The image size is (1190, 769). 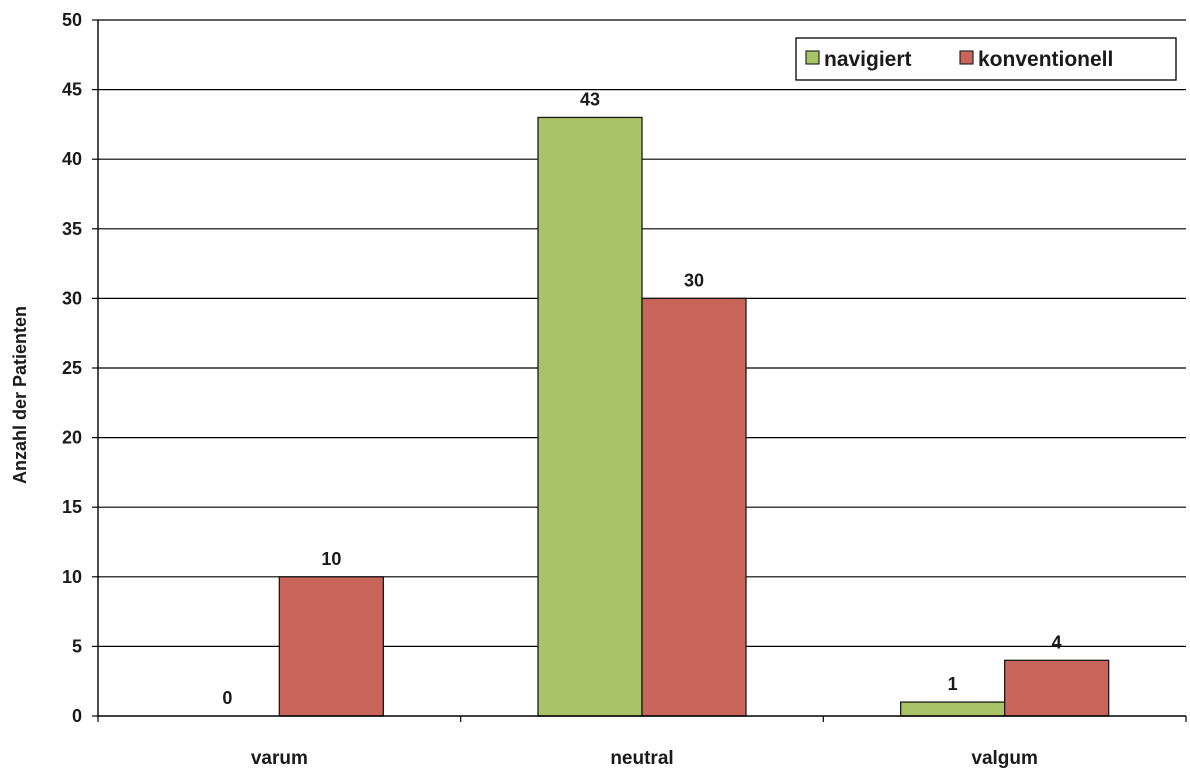 I want to click on y-tick-label-45: 45, so click(x=72, y=90).